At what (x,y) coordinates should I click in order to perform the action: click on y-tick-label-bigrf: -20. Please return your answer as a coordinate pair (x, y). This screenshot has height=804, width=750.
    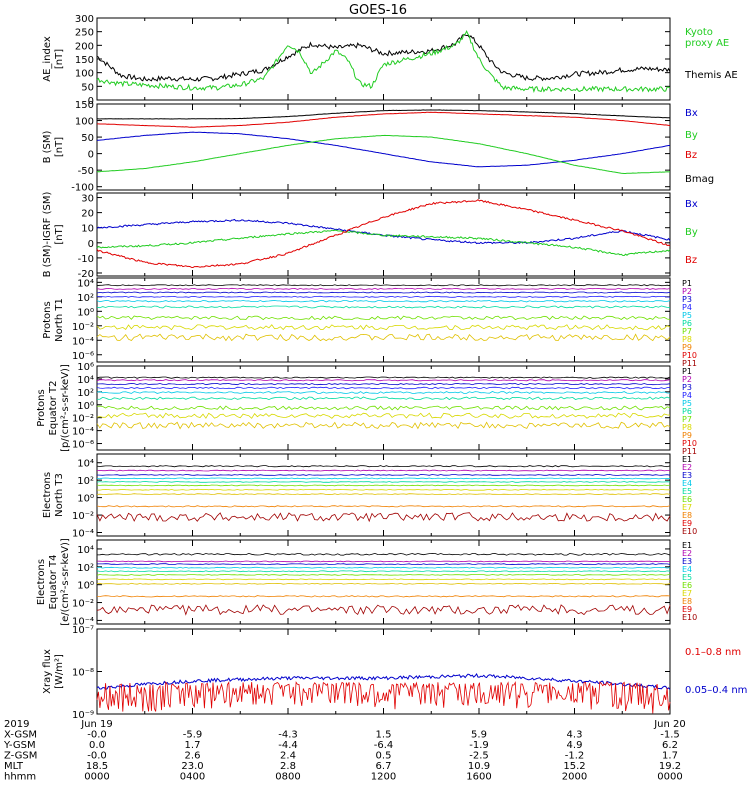
    Looking at the image, I should click on (86, 274).